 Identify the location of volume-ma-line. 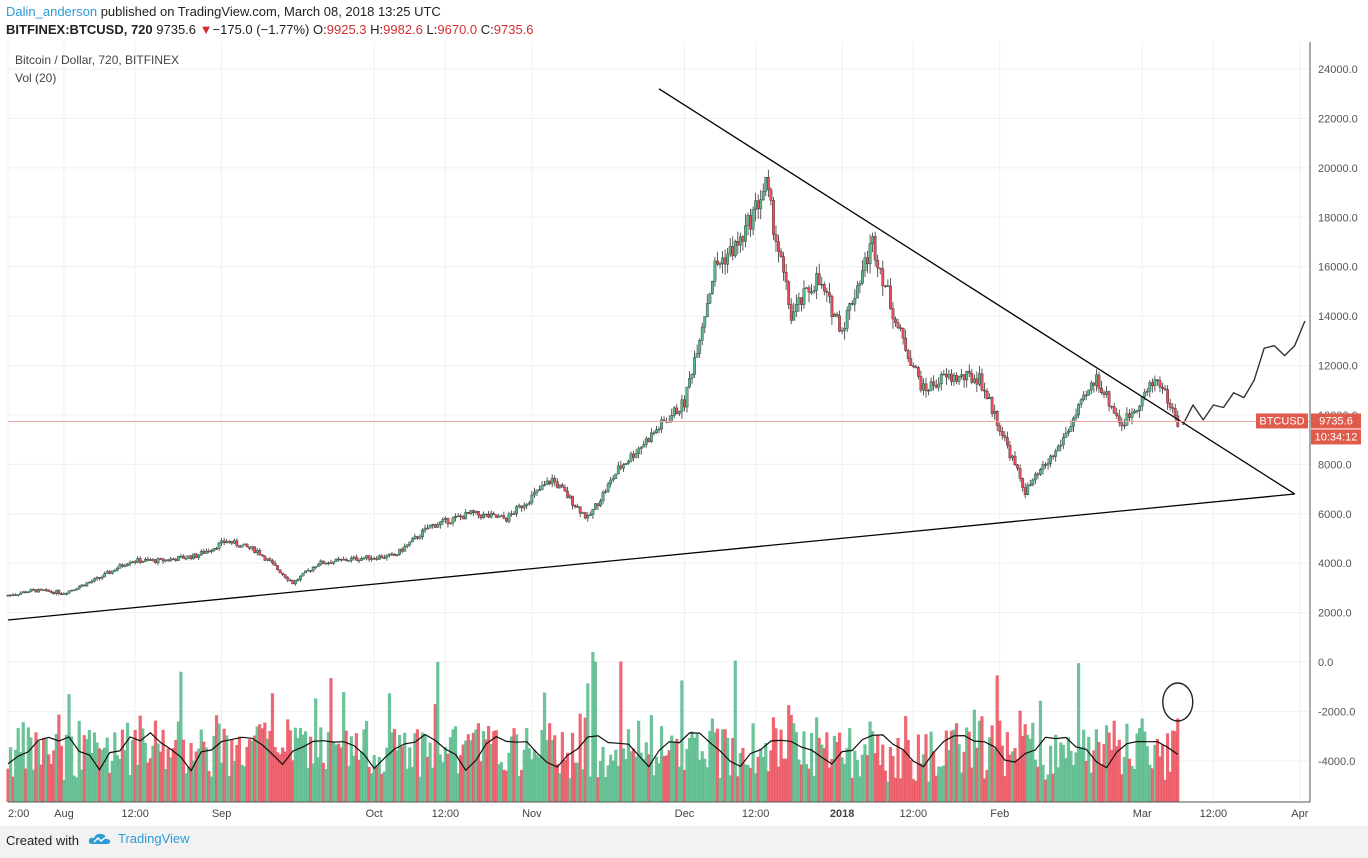
(593, 752).